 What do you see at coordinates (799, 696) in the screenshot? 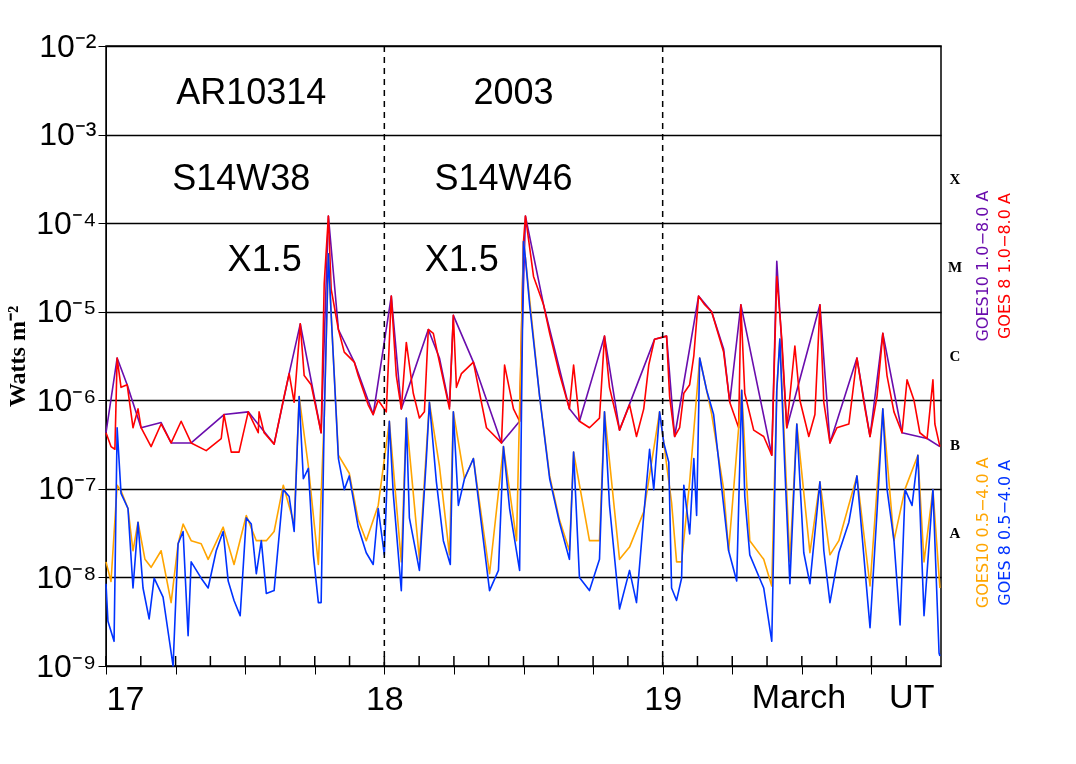
I see `text: March` at bounding box center [799, 696].